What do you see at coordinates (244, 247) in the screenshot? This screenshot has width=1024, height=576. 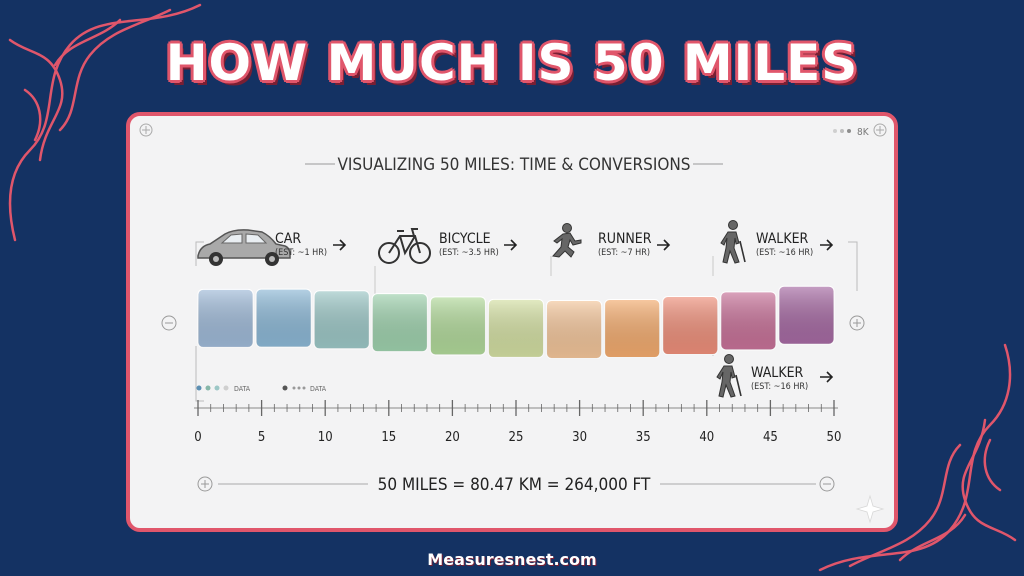 I see `car-icon` at bounding box center [244, 247].